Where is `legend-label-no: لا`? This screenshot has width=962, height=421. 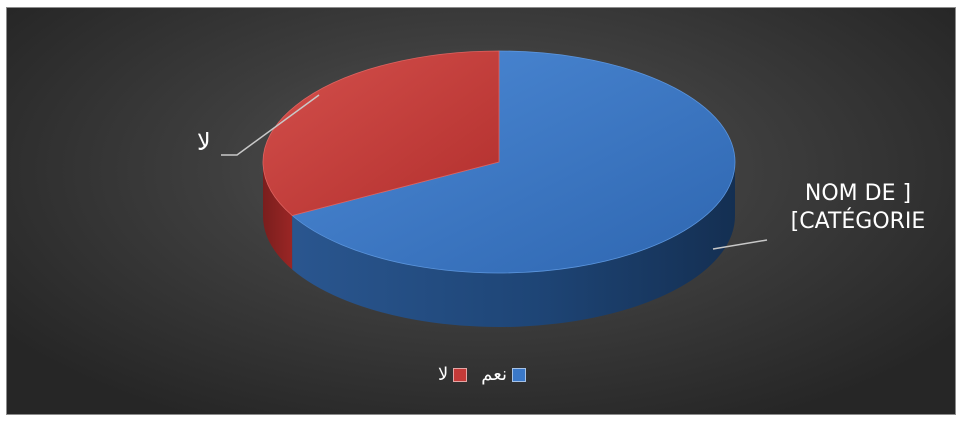
legend-label-no: لا is located at coordinates (443, 374).